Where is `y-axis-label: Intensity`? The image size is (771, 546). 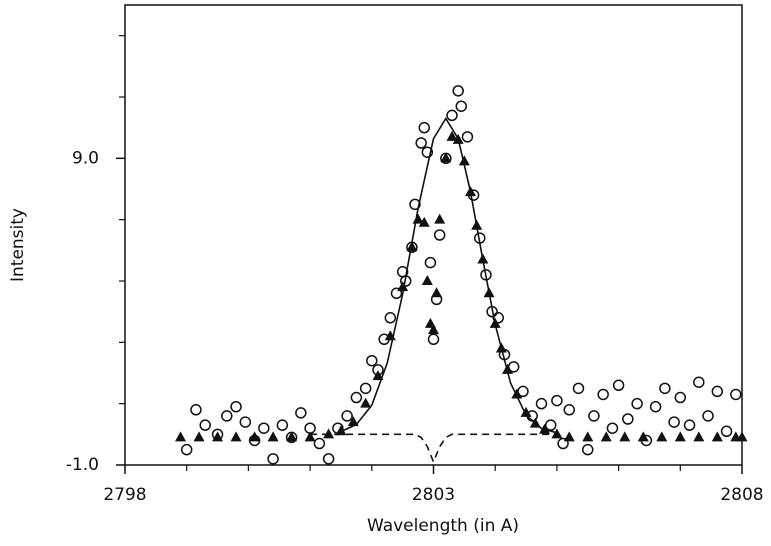 y-axis-label: Intensity is located at coordinates (18, 245).